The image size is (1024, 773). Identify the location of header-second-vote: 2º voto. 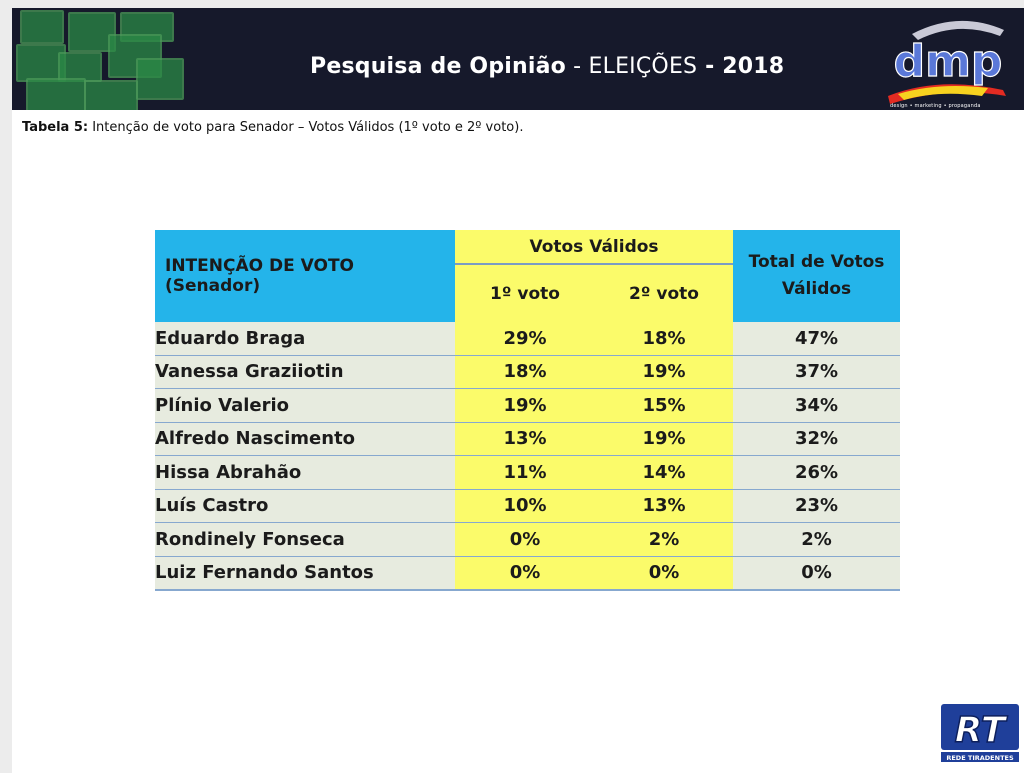
(664, 293).